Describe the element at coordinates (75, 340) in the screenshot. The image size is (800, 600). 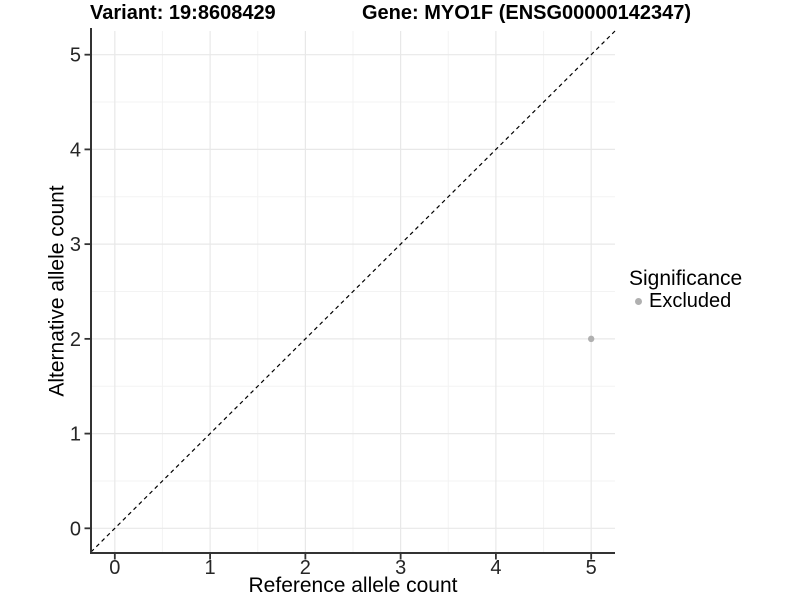
I see `y-tick-label: 2` at that location.